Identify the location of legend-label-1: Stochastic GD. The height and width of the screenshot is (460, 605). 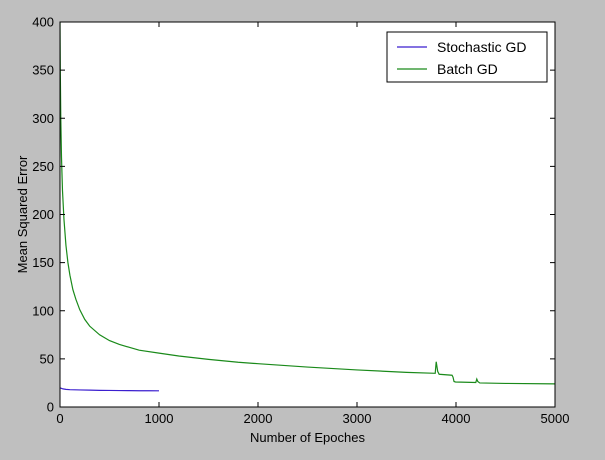
(481, 47).